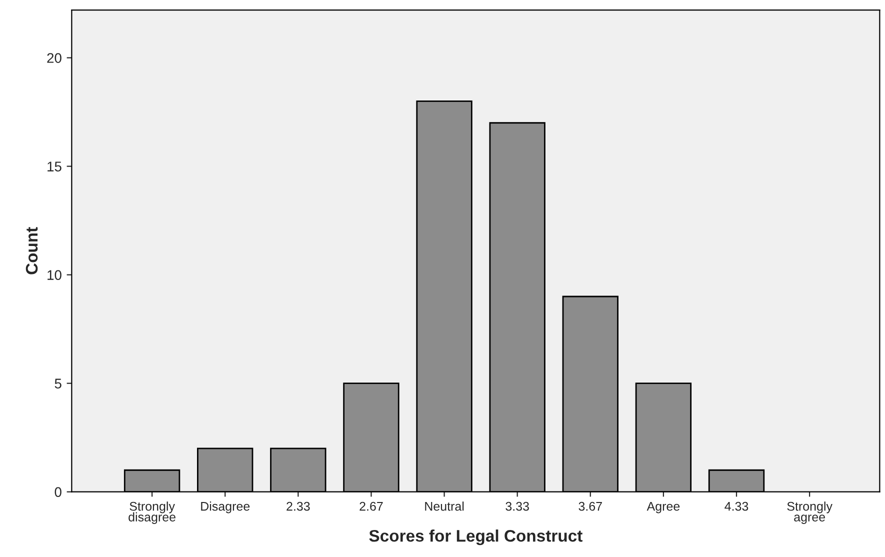  I want to click on x-tick-label: 2.67, so click(371, 506).